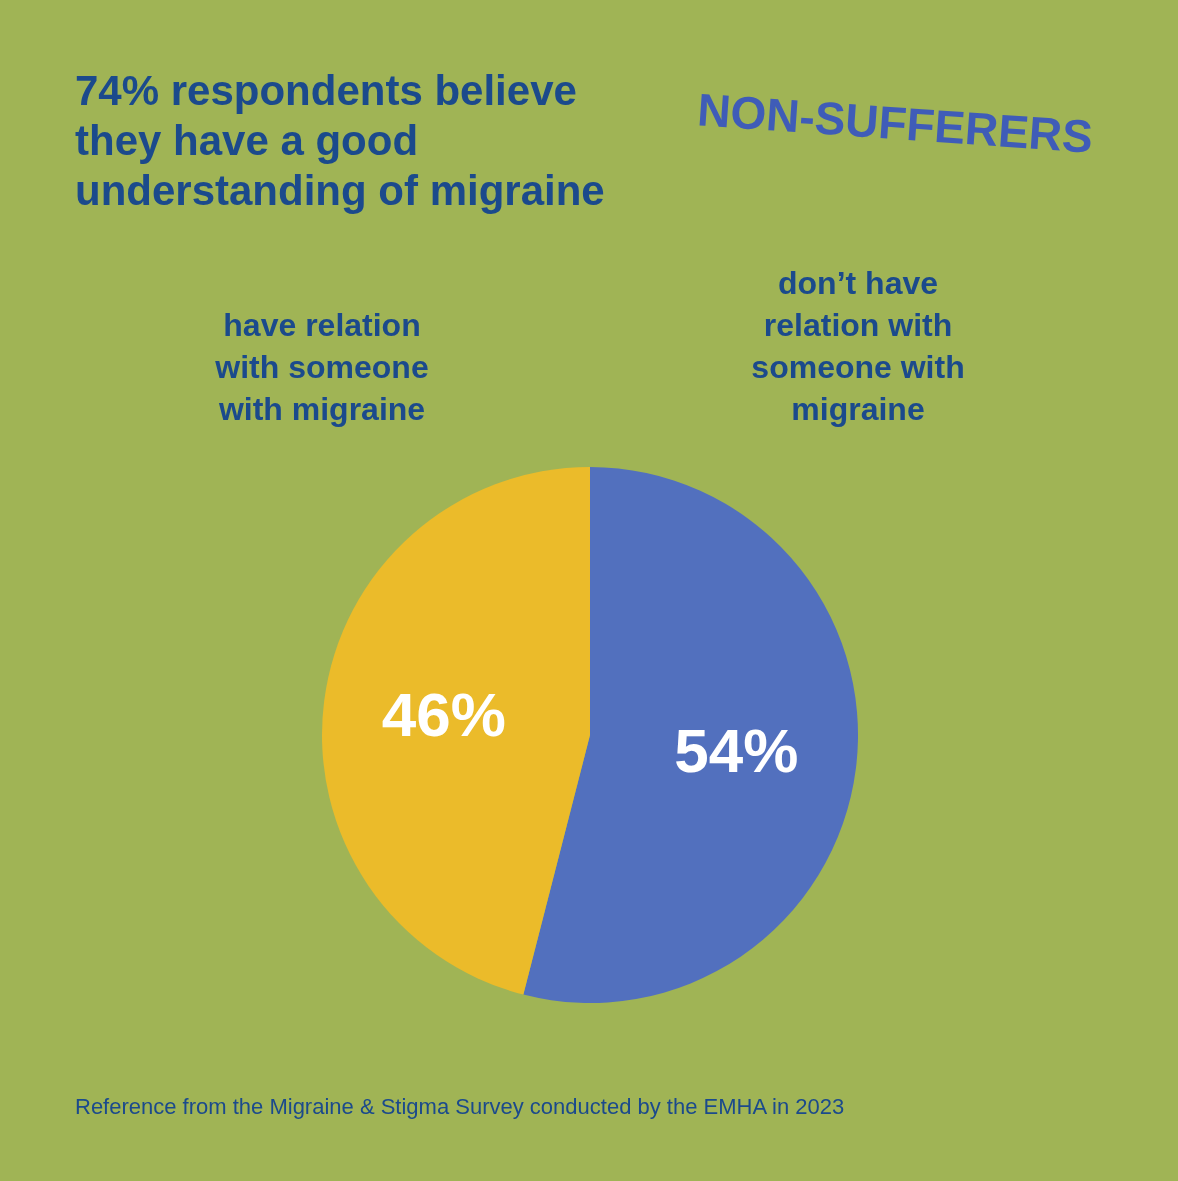  I want to click on data-label: 54%, so click(736, 751).